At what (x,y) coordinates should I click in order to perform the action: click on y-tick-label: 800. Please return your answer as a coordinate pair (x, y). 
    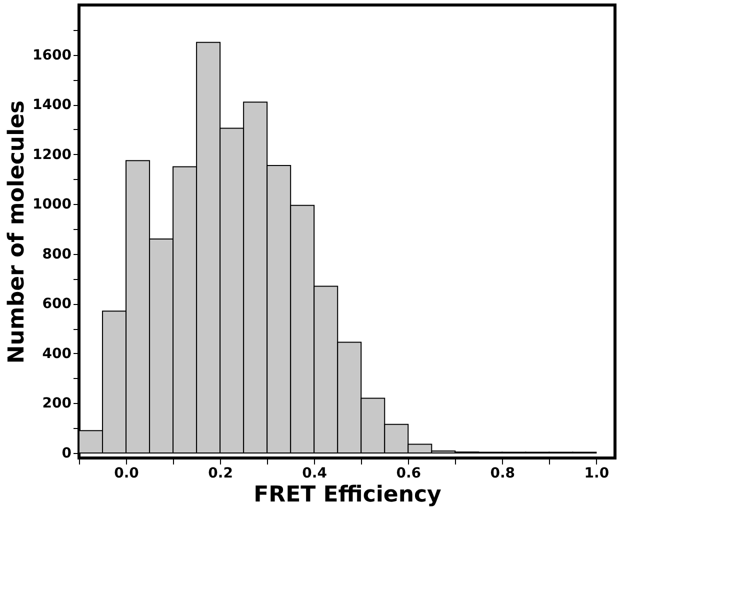
    Looking at the image, I should click on (57, 254).